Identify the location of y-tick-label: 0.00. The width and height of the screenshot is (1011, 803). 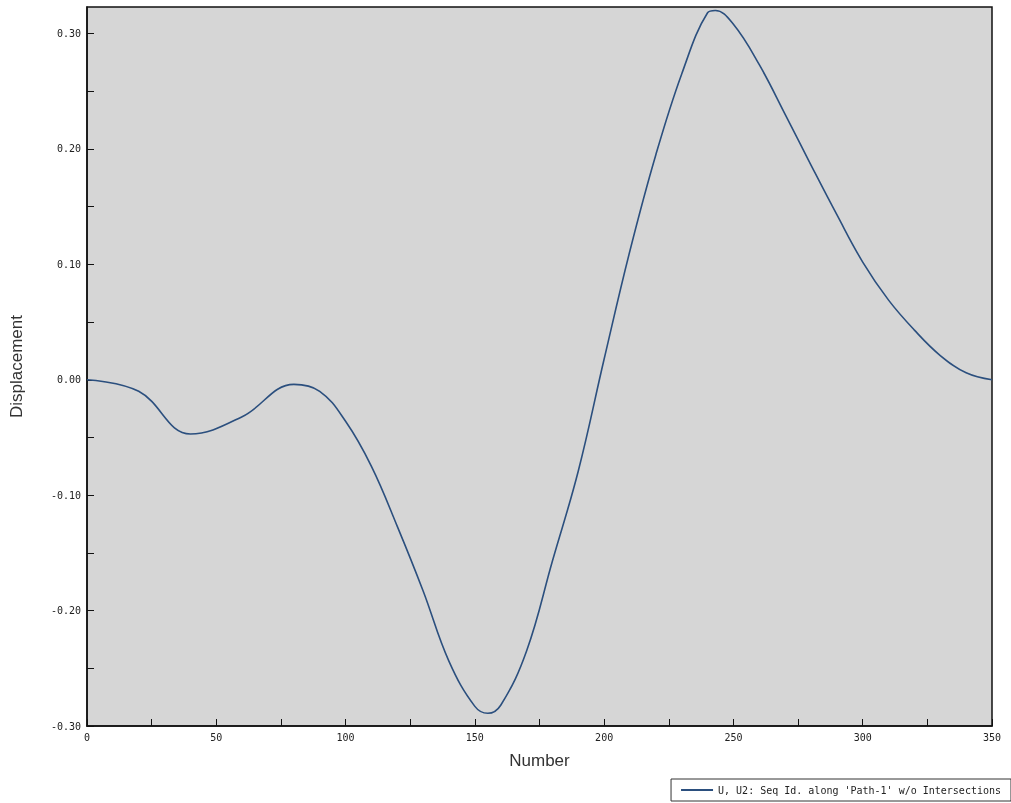
(68, 380).